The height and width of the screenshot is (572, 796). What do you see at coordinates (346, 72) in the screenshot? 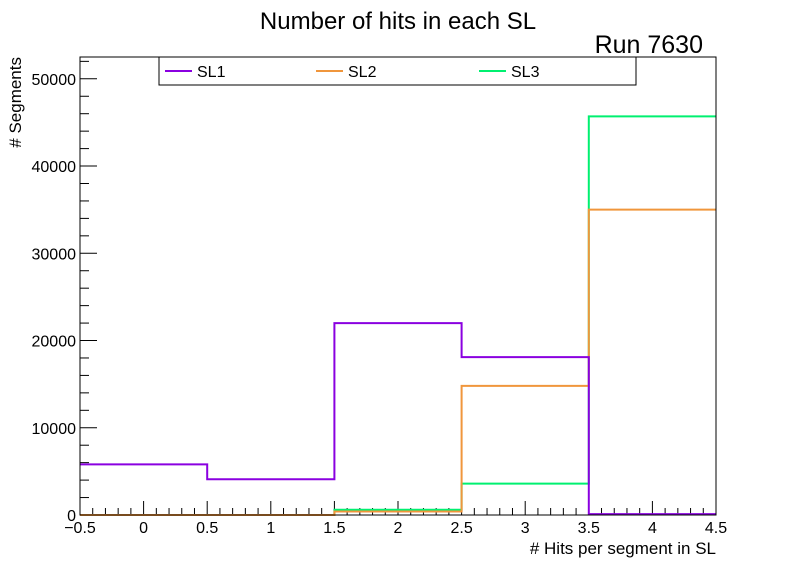
I see `legend-item-sl2: SL2` at bounding box center [346, 72].